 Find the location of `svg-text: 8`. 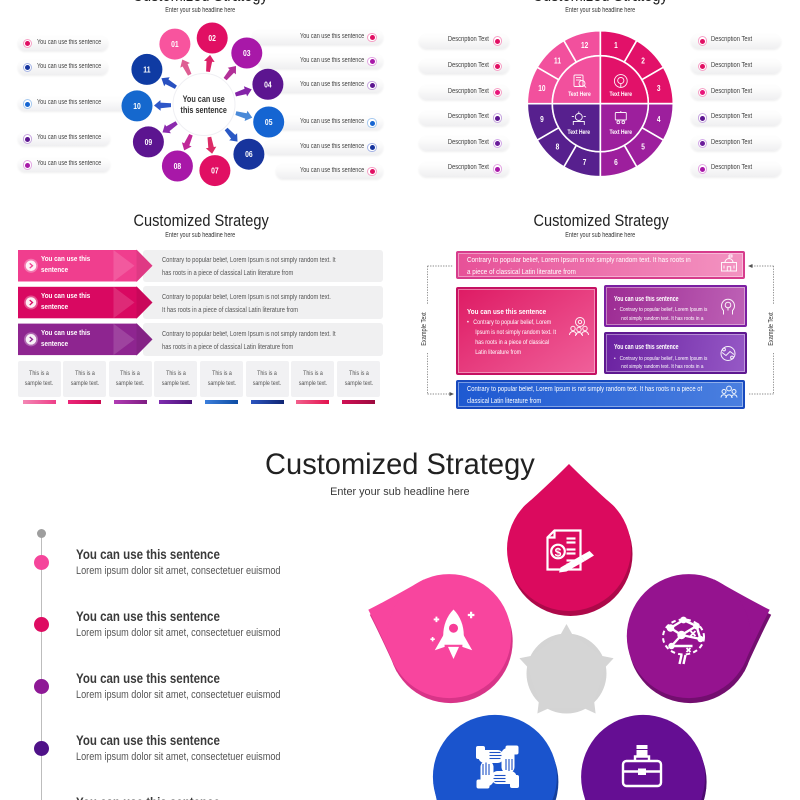

svg-text: 8 is located at coordinates (558, 147).